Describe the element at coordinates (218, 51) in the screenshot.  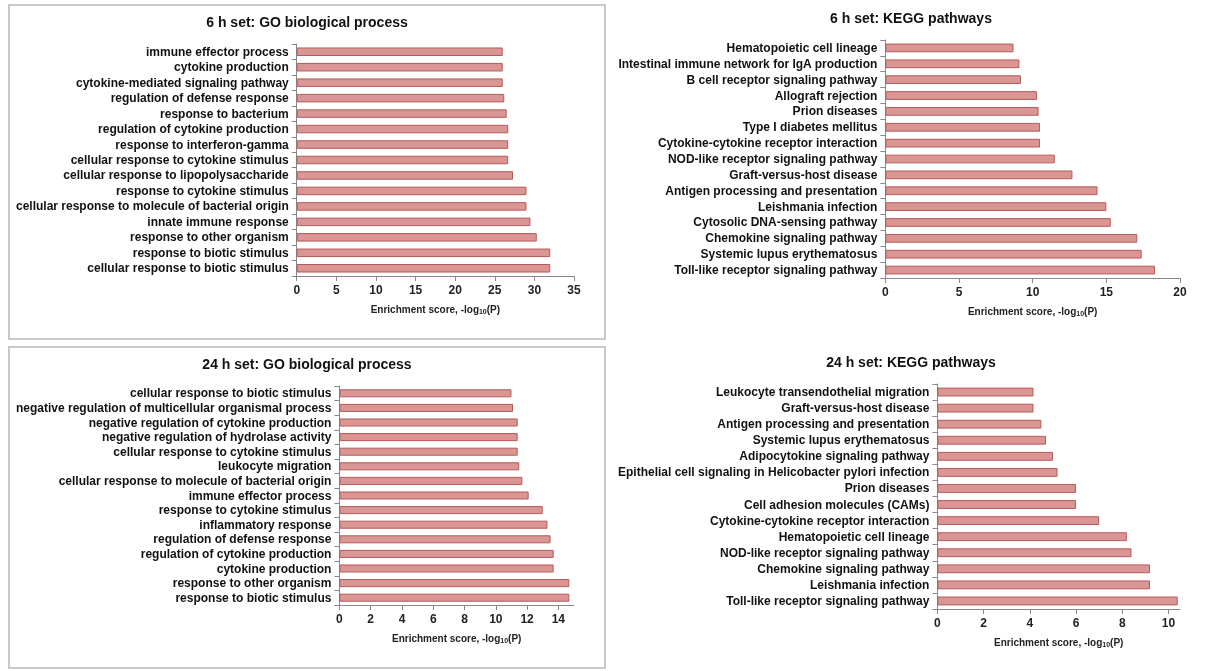
I see `y-tick-label: immune effector process` at that location.